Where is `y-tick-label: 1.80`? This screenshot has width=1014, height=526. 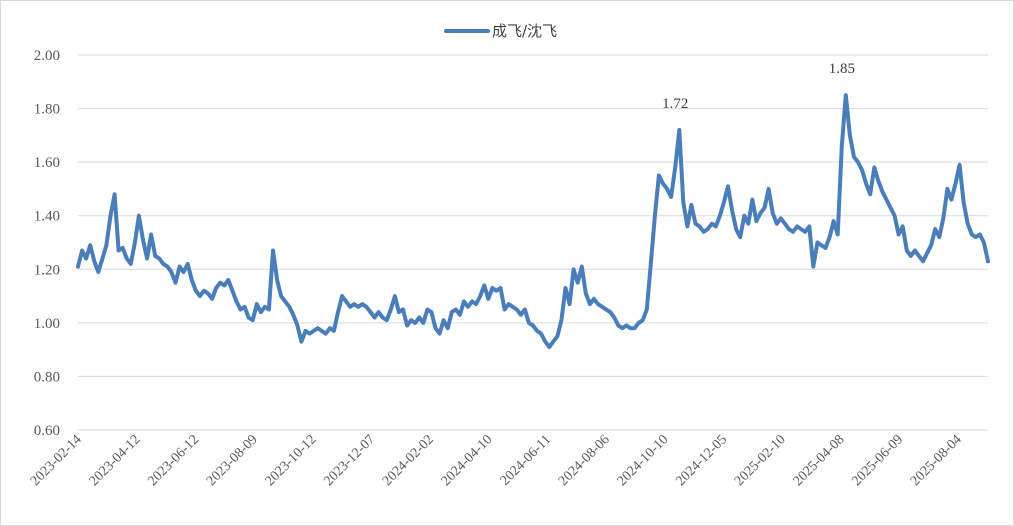 y-tick-label: 1.80 is located at coordinates (47, 110).